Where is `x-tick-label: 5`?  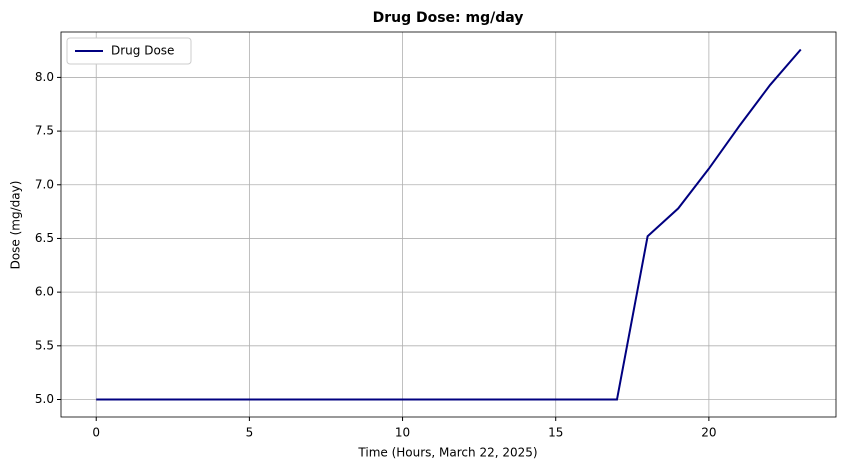 x-tick-label: 5 is located at coordinates (250, 433).